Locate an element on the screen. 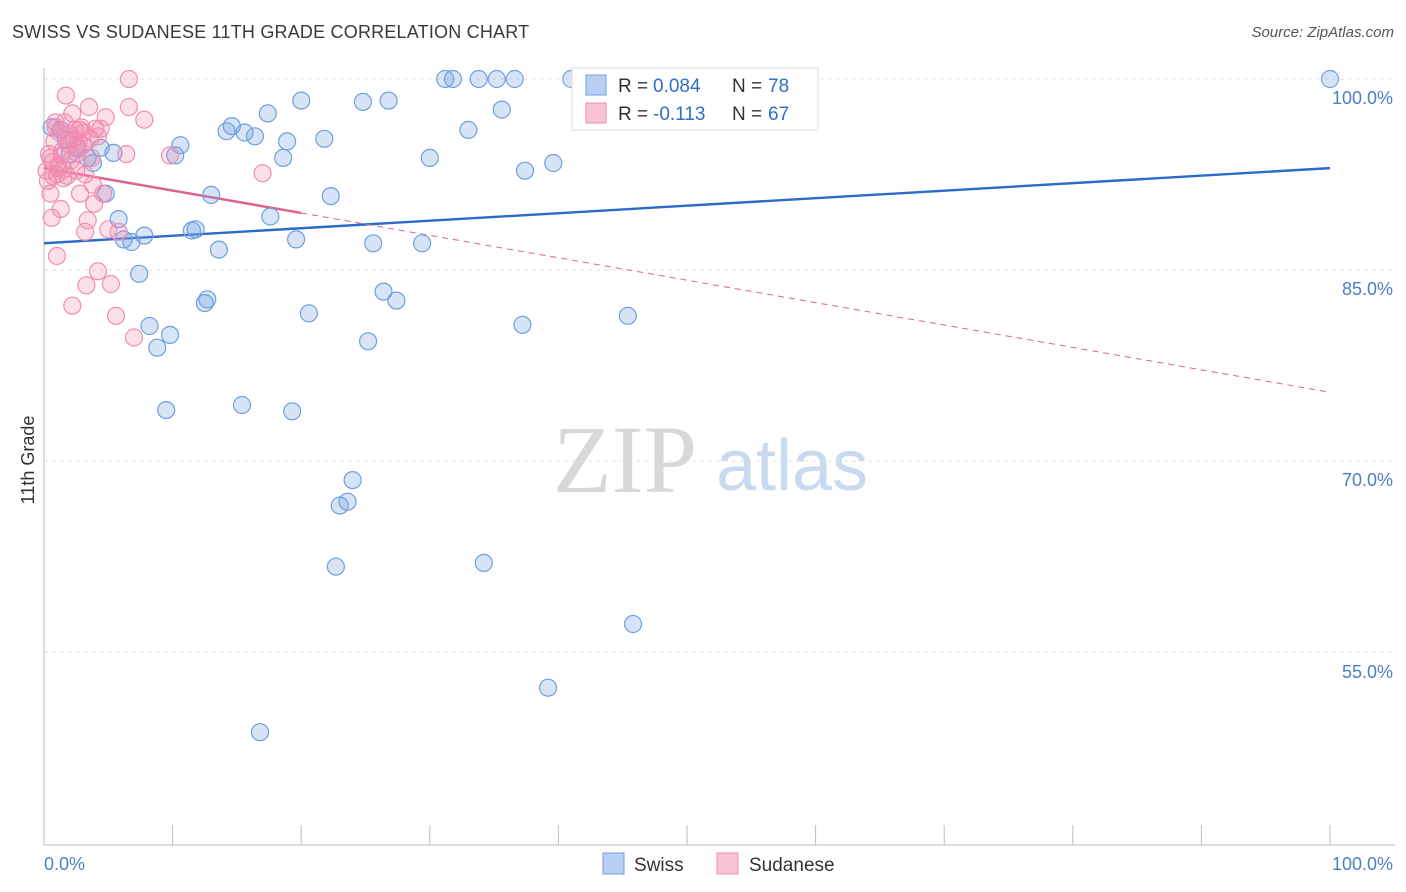  legend-sudanese-n-value: 67 is located at coordinates (778, 114).